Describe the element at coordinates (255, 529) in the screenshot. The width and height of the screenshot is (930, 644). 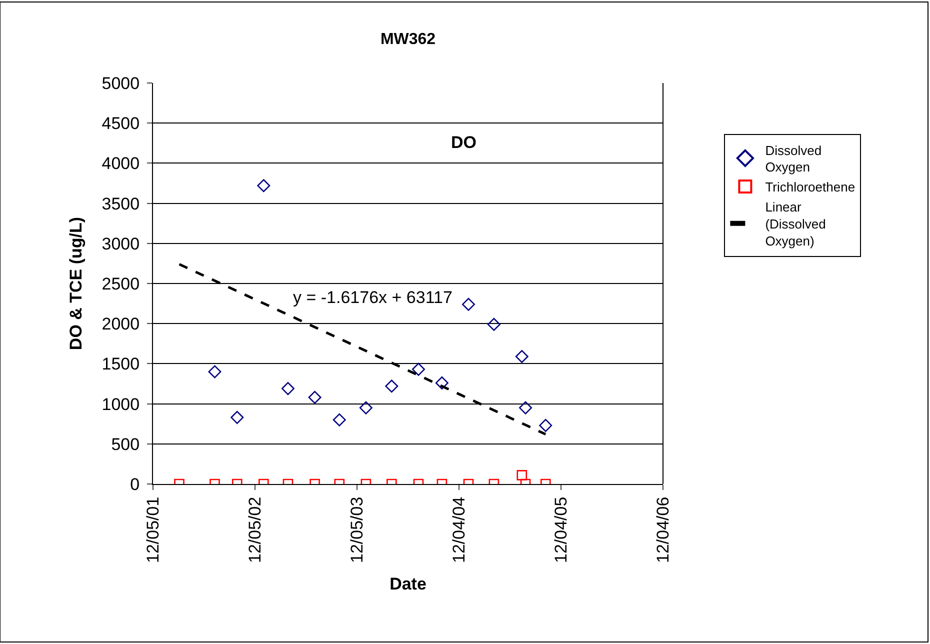
I see `x-tick-label: 12/05/02` at that location.